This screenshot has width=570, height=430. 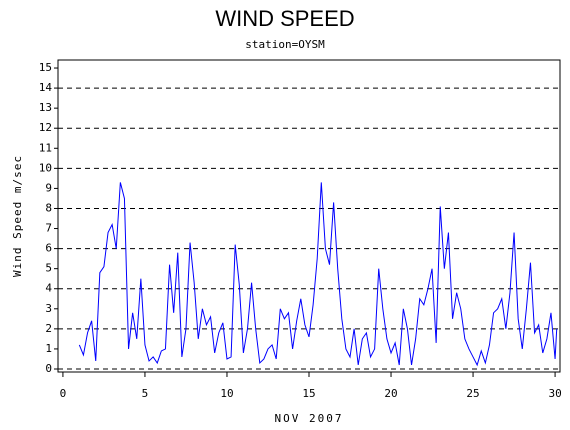 What do you see at coordinates (63, 393) in the screenshot?
I see `x-tick-label: 0` at bounding box center [63, 393].